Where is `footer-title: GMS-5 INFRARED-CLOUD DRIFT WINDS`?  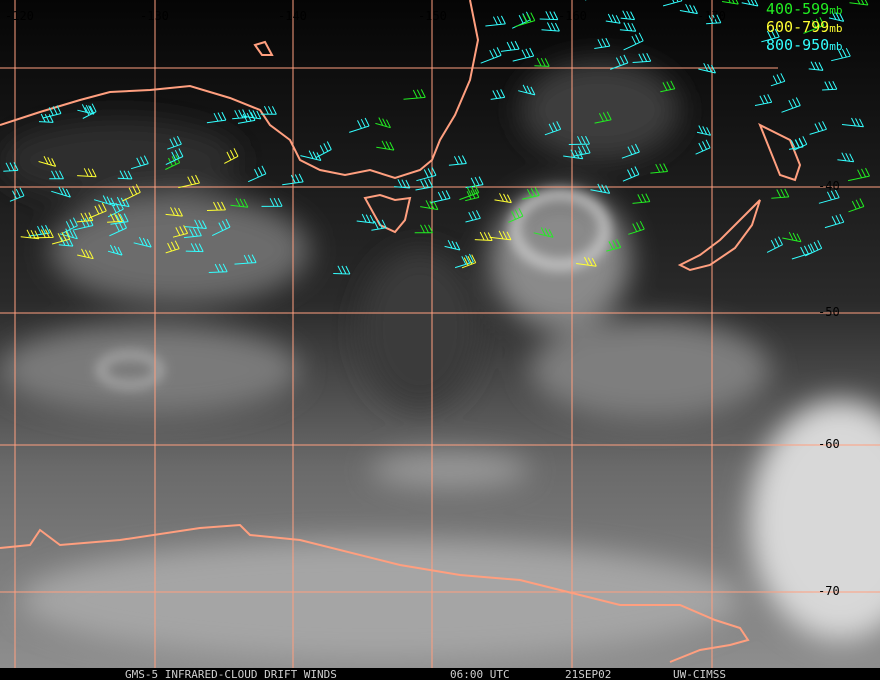
footer-title: GMS-5 INFRARED-CLOUD DRIFT WINDS is located at coordinates (231, 674).